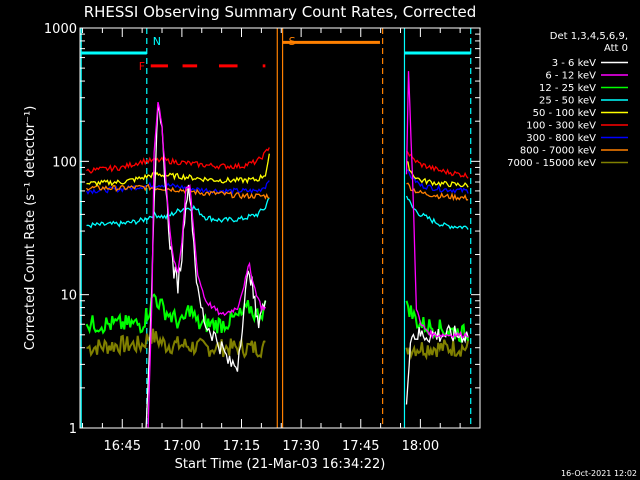 This screenshot has height=480, width=640. What do you see at coordinates (360, 446) in the screenshot?
I see `x-tick-label: 17:45` at bounding box center [360, 446].